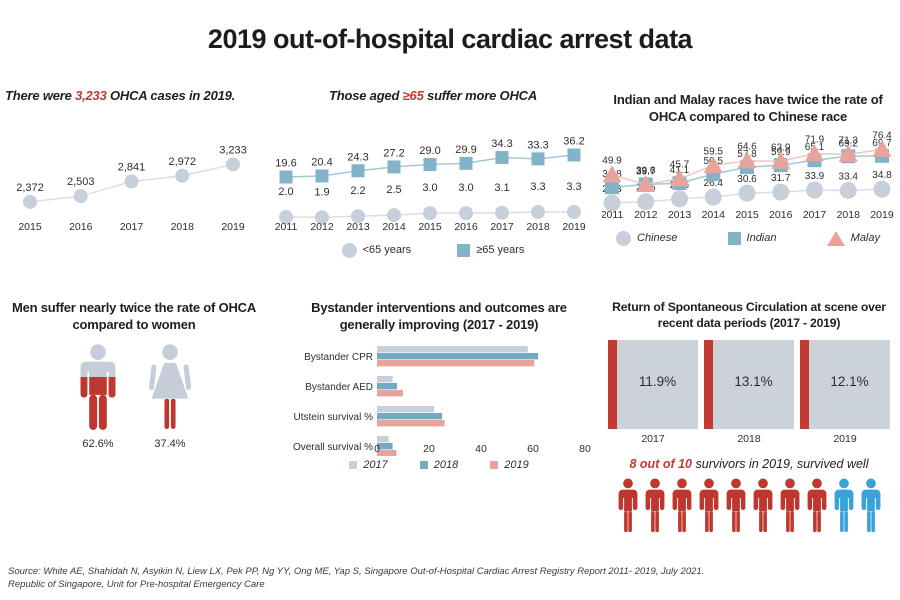 This screenshot has width=900, height=600. Describe the element at coordinates (170, 386) in the screenshot. I see `female-figure-icon` at that location.